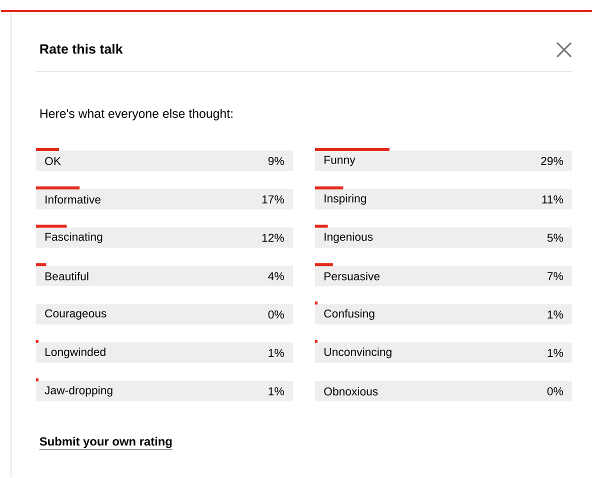  Describe the element at coordinates (276, 276) in the screenshot. I see `data-label: 4%` at that location.